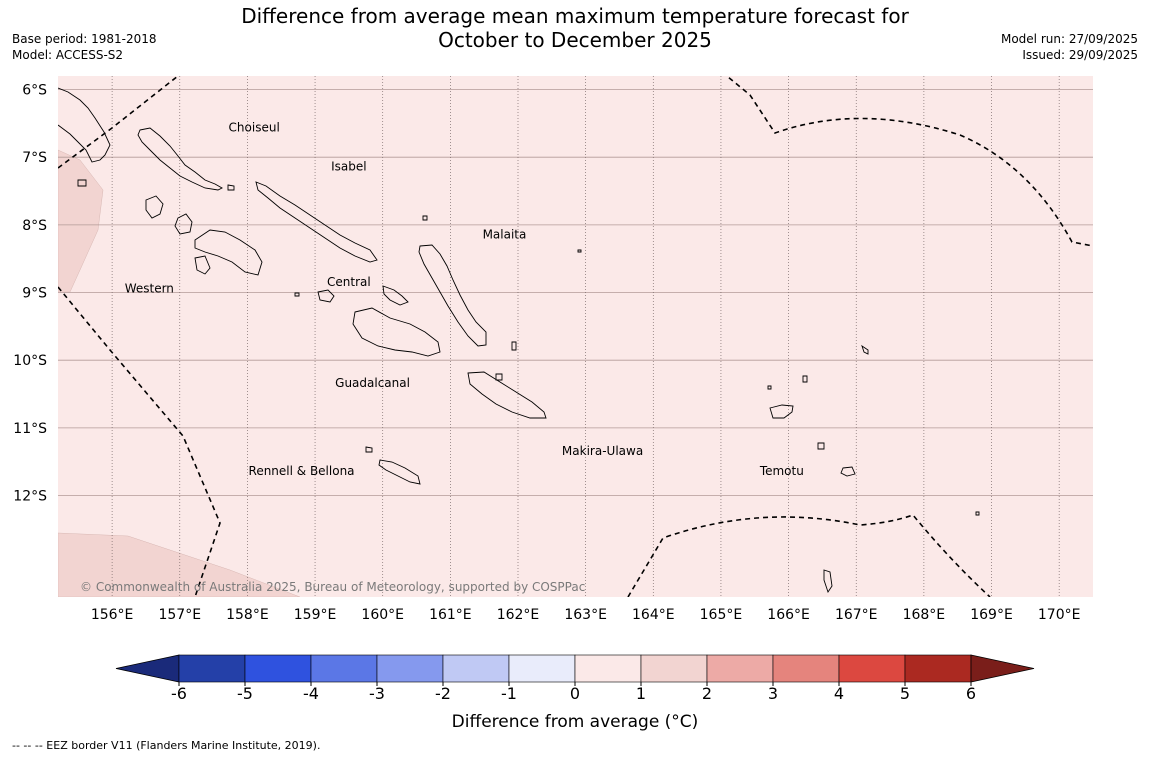 Image resolution: width=1150 pixels, height=758 pixels. What do you see at coordinates (856, 615) in the screenshot?
I see `lon-tick-label: 167°E` at bounding box center [856, 615].